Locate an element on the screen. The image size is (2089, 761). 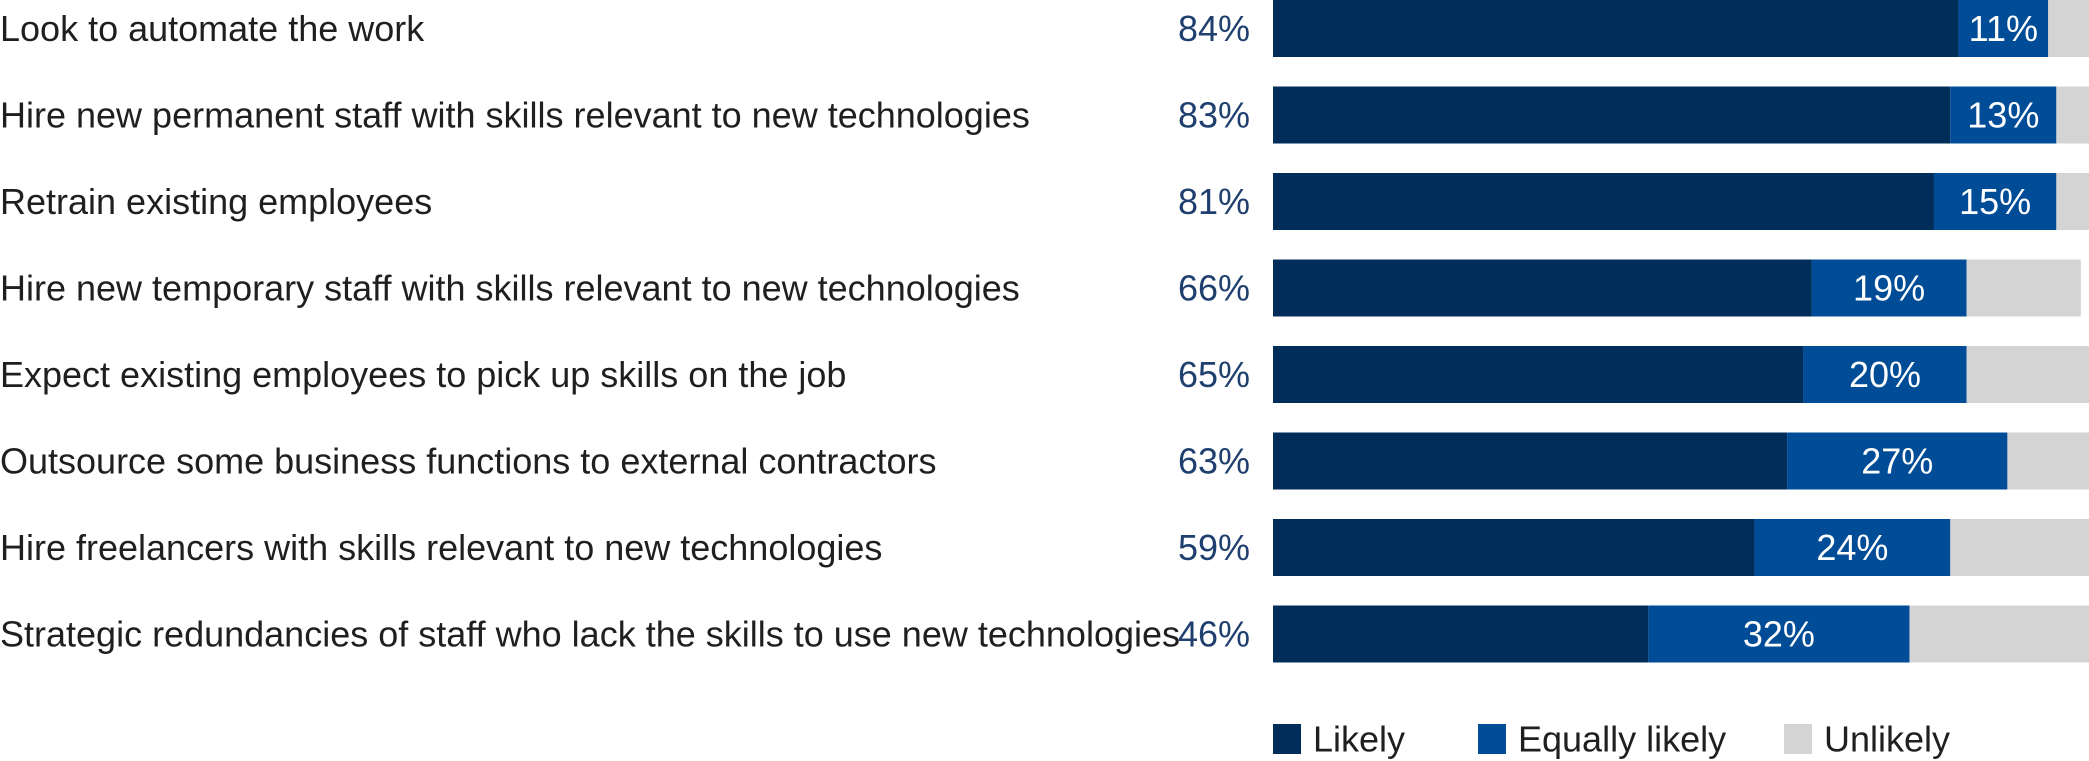
legend-entry-label: Equally likely is located at coordinates (1622, 739).